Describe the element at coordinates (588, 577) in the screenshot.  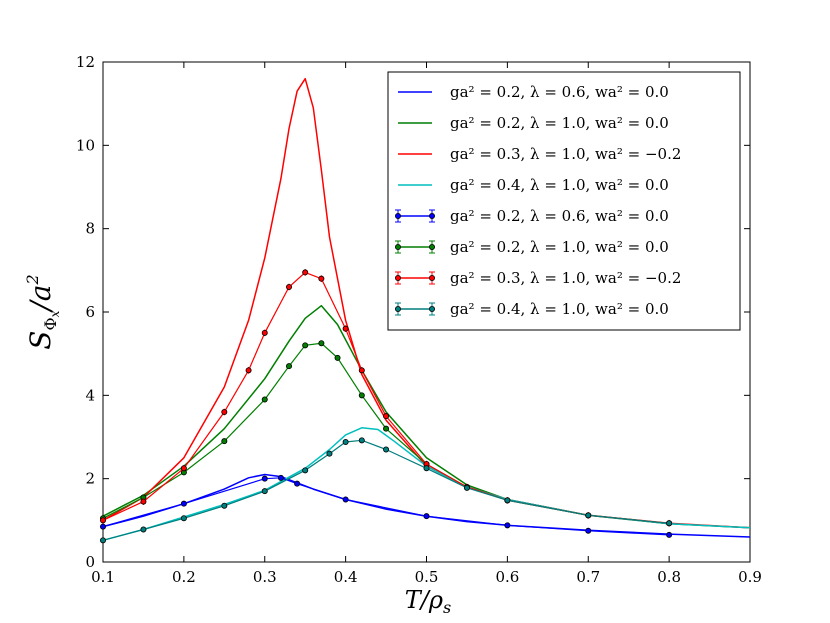
I see `x-tick-label: 0.7` at that location.